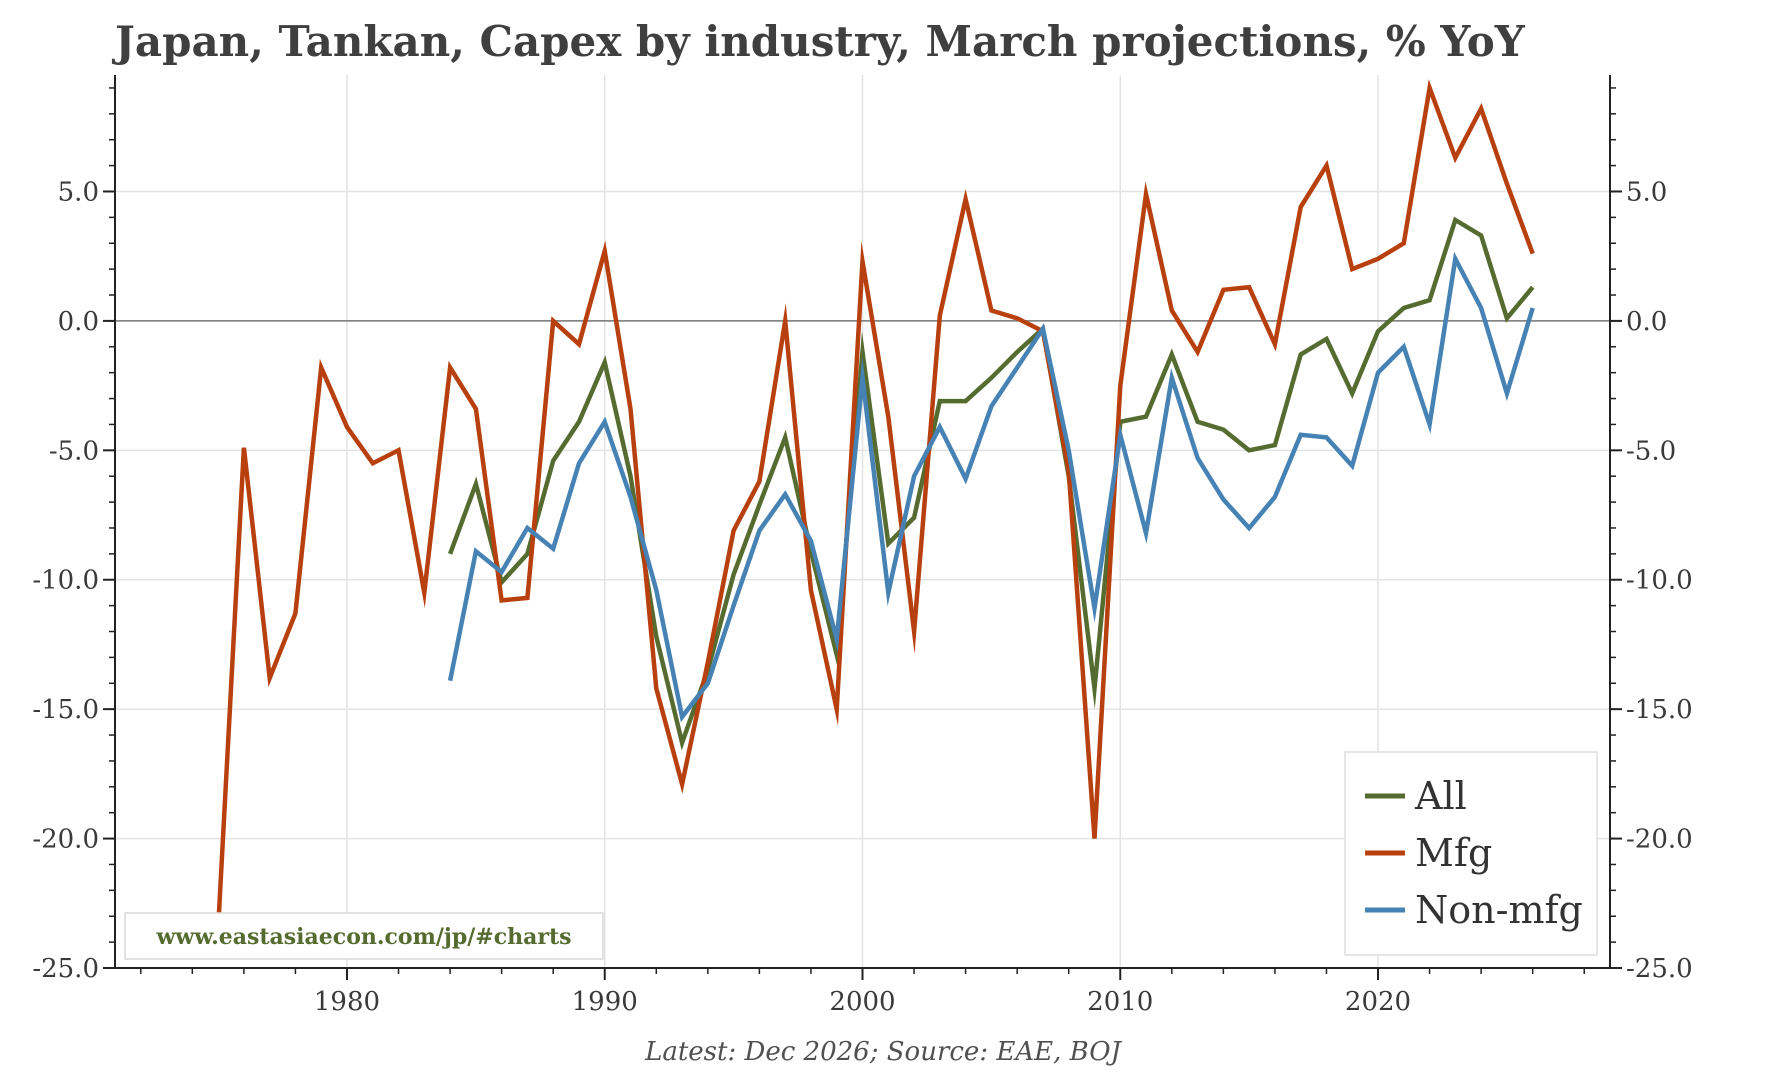  Describe the element at coordinates (1651, 451) in the screenshot. I see `y-tick-label-right: -5.0` at that location.